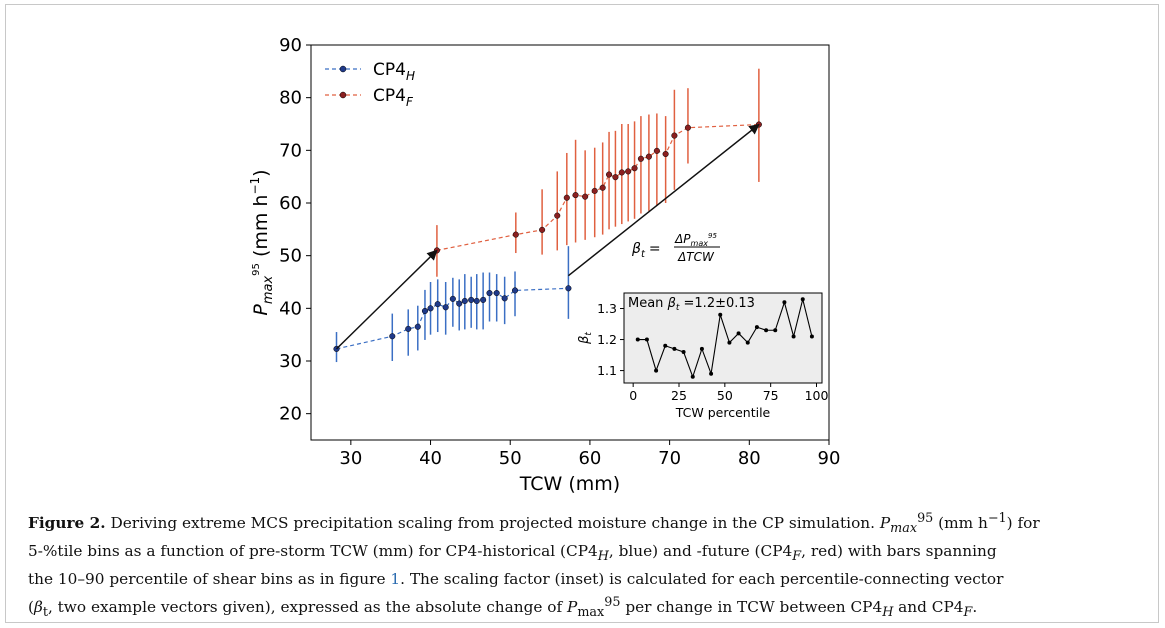  Describe the element at coordinates (290, 203) in the screenshot. I see `main-y-tick-label: 60` at that location.